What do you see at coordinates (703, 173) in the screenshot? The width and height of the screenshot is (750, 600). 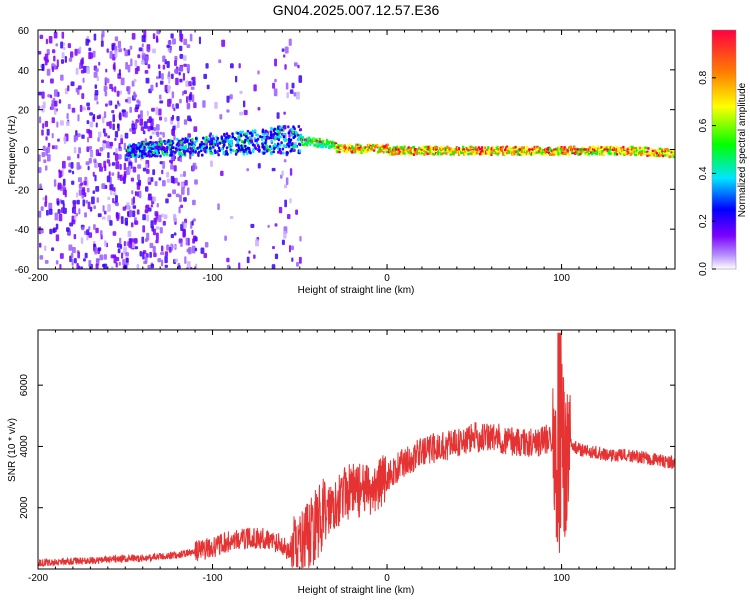 I see `colorbar-tick-label: 0.4` at bounding box center [703, 173].